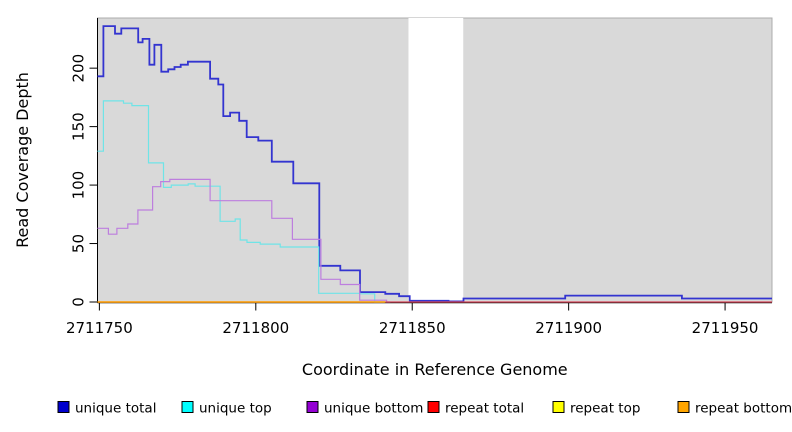  What do you see at coordinates (79, 243) in the screenshot?
I see `y-tick-label: 50` at bounding box center [79, 243].